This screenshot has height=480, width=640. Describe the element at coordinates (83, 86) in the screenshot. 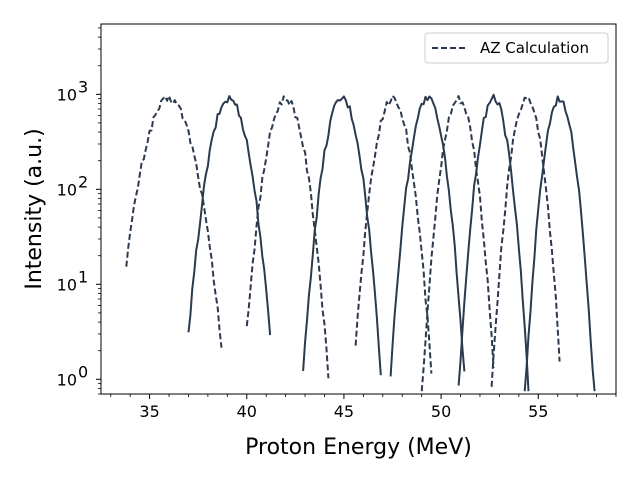

I see `y-tick-exponent: 3` at that location.